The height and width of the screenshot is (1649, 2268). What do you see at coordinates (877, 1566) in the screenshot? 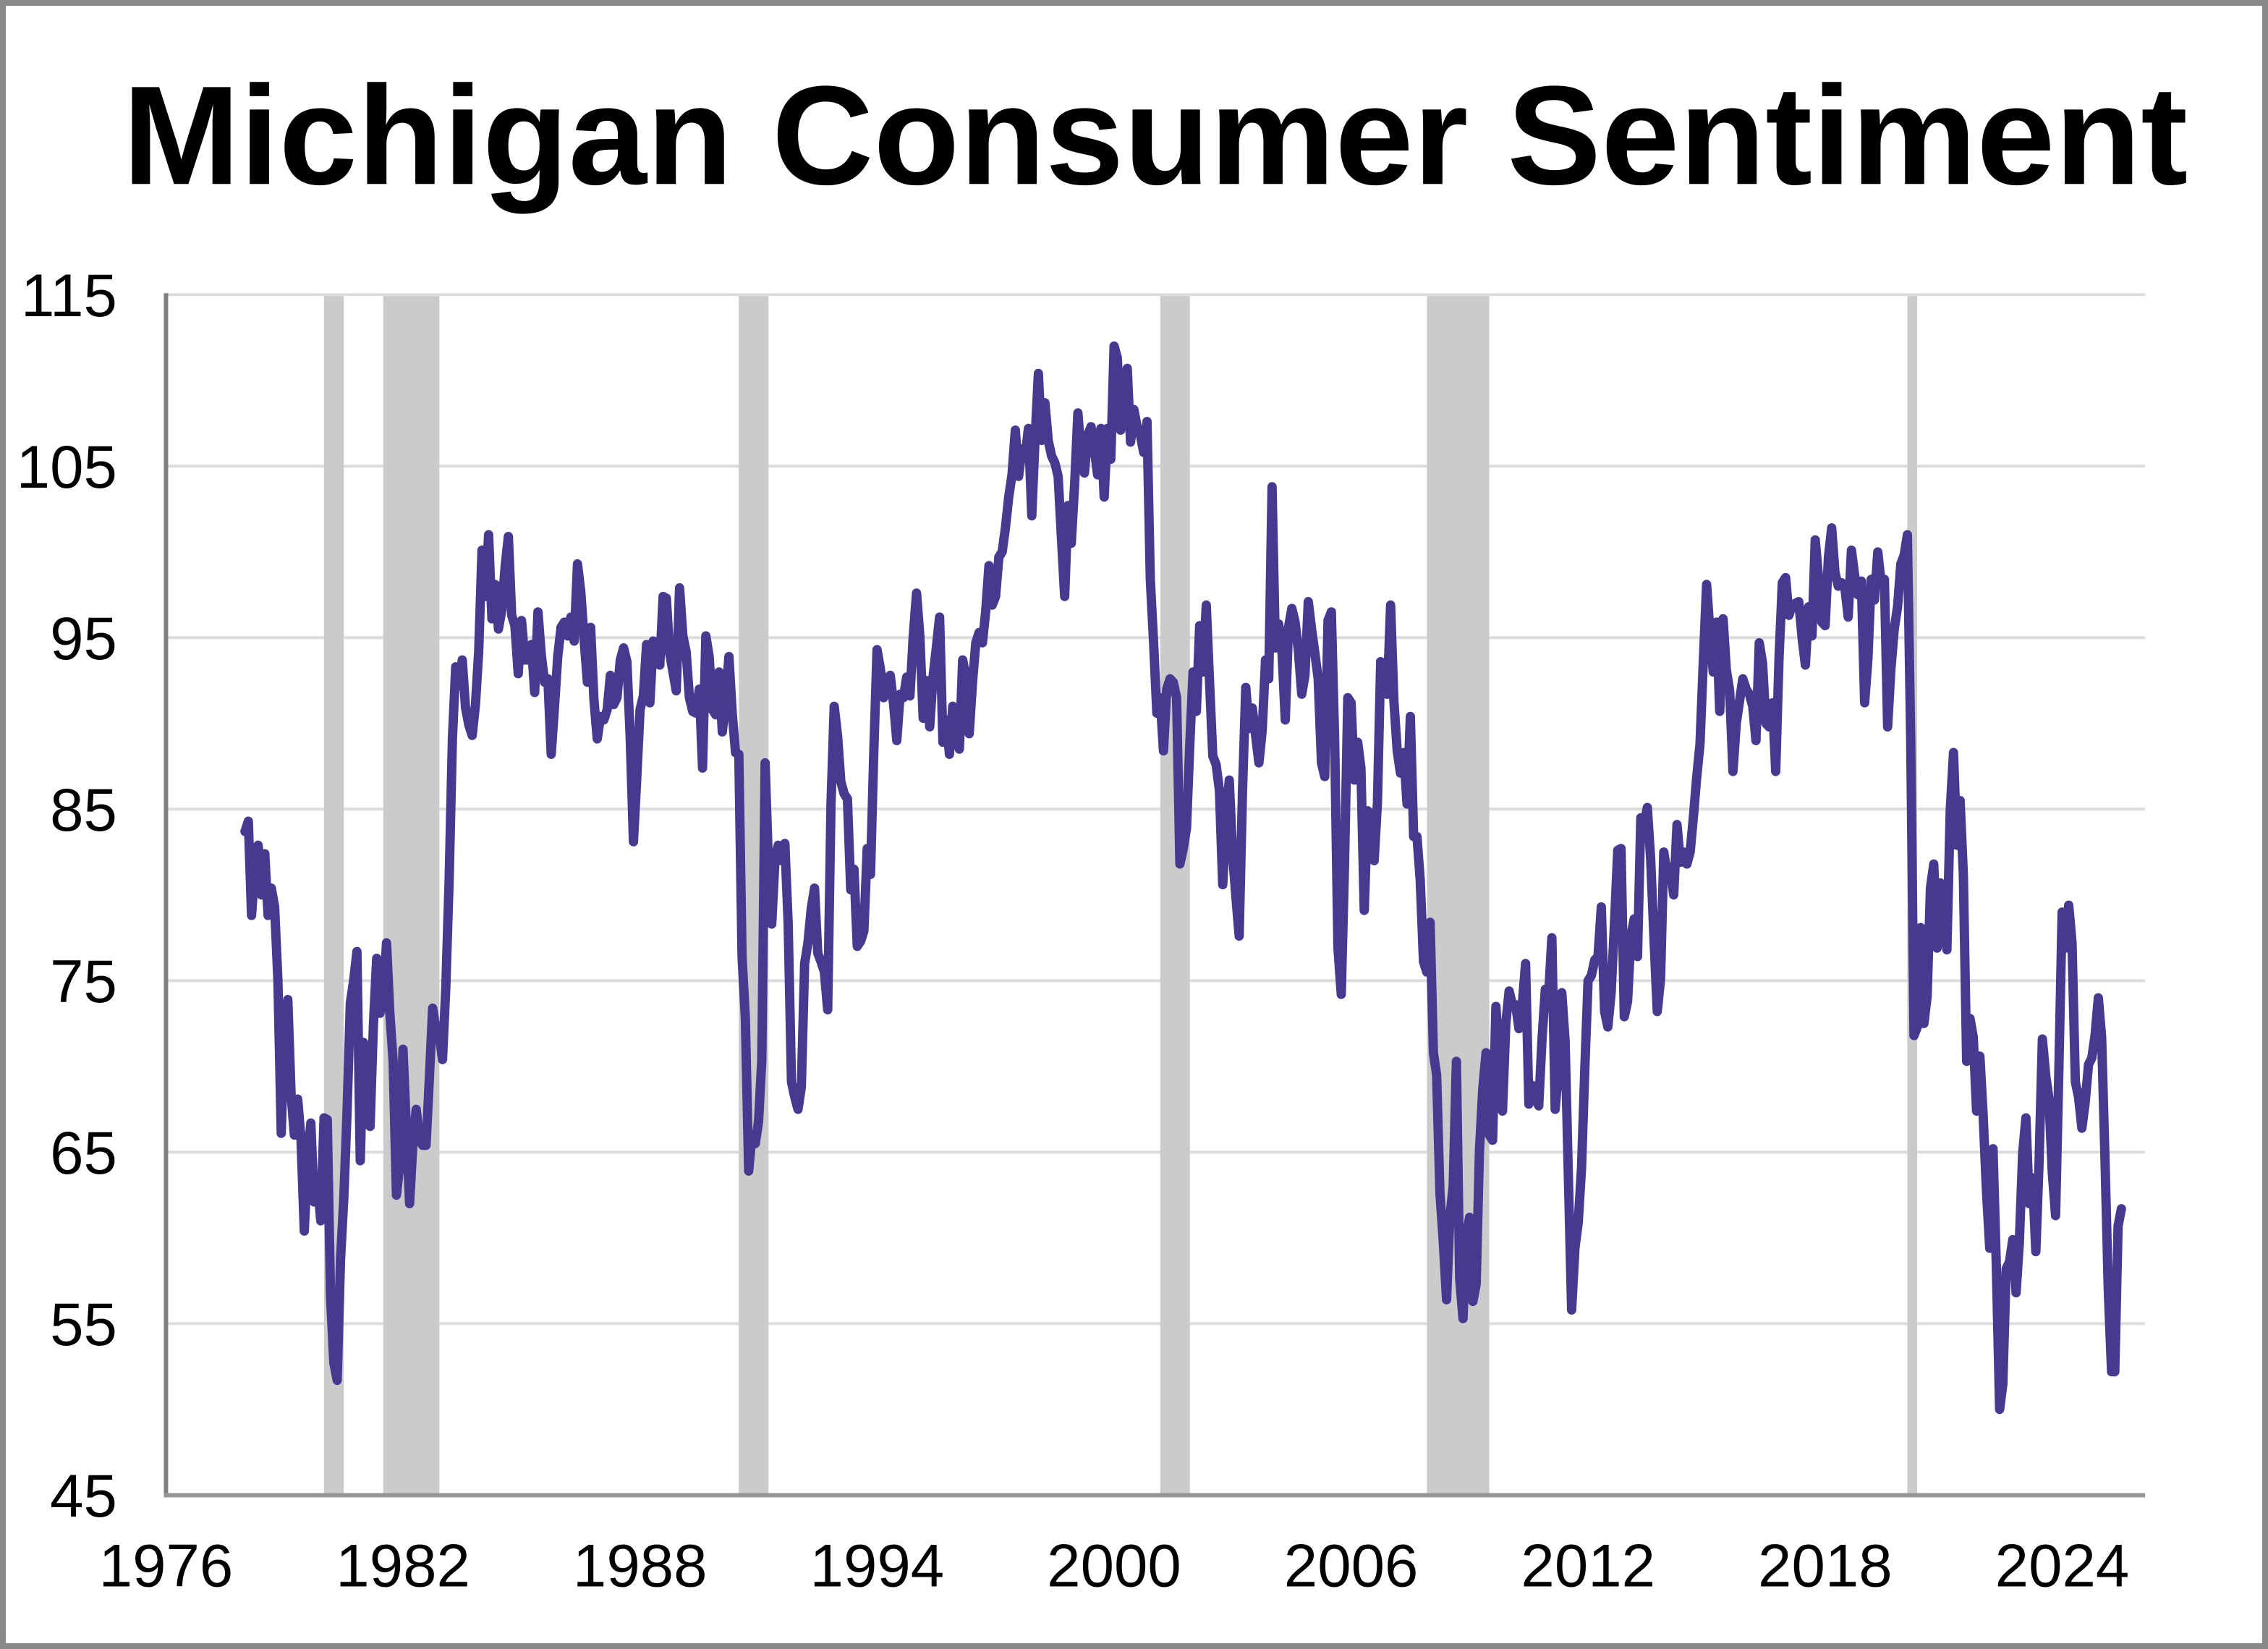
I see `x-tick-label-1994: 1994` at bounding box center [877, 1566].